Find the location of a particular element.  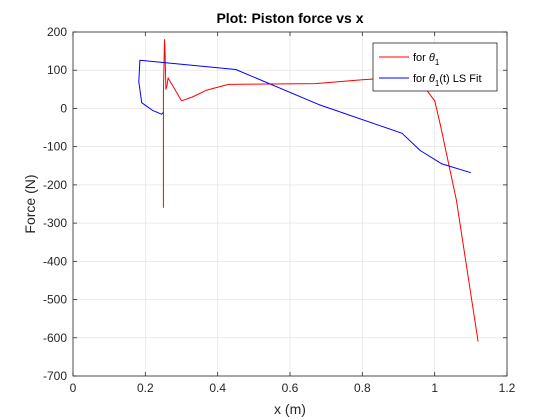

y-tick-label: -600 is located at coordinates (55, 338).